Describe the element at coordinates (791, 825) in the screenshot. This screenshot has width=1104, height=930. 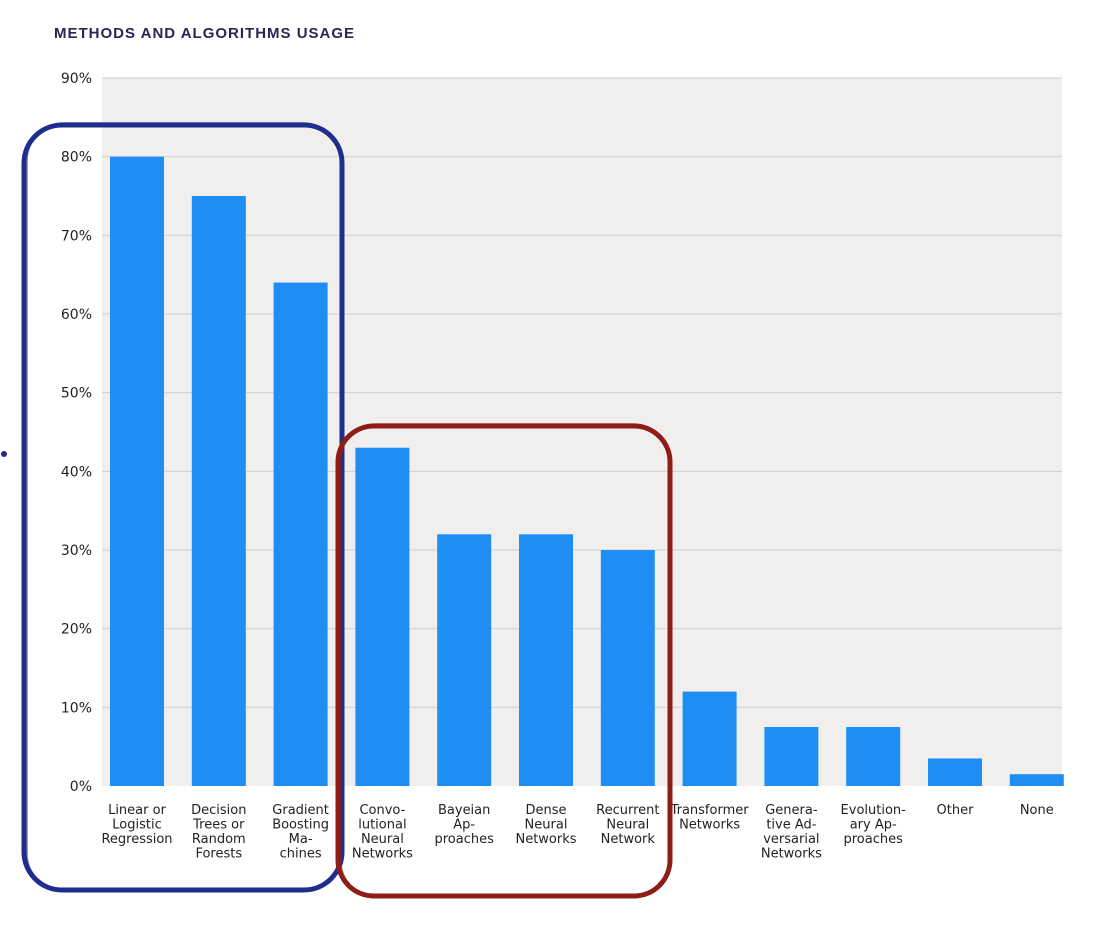
I see `x-category-label-line: tive Ad-` at that location.